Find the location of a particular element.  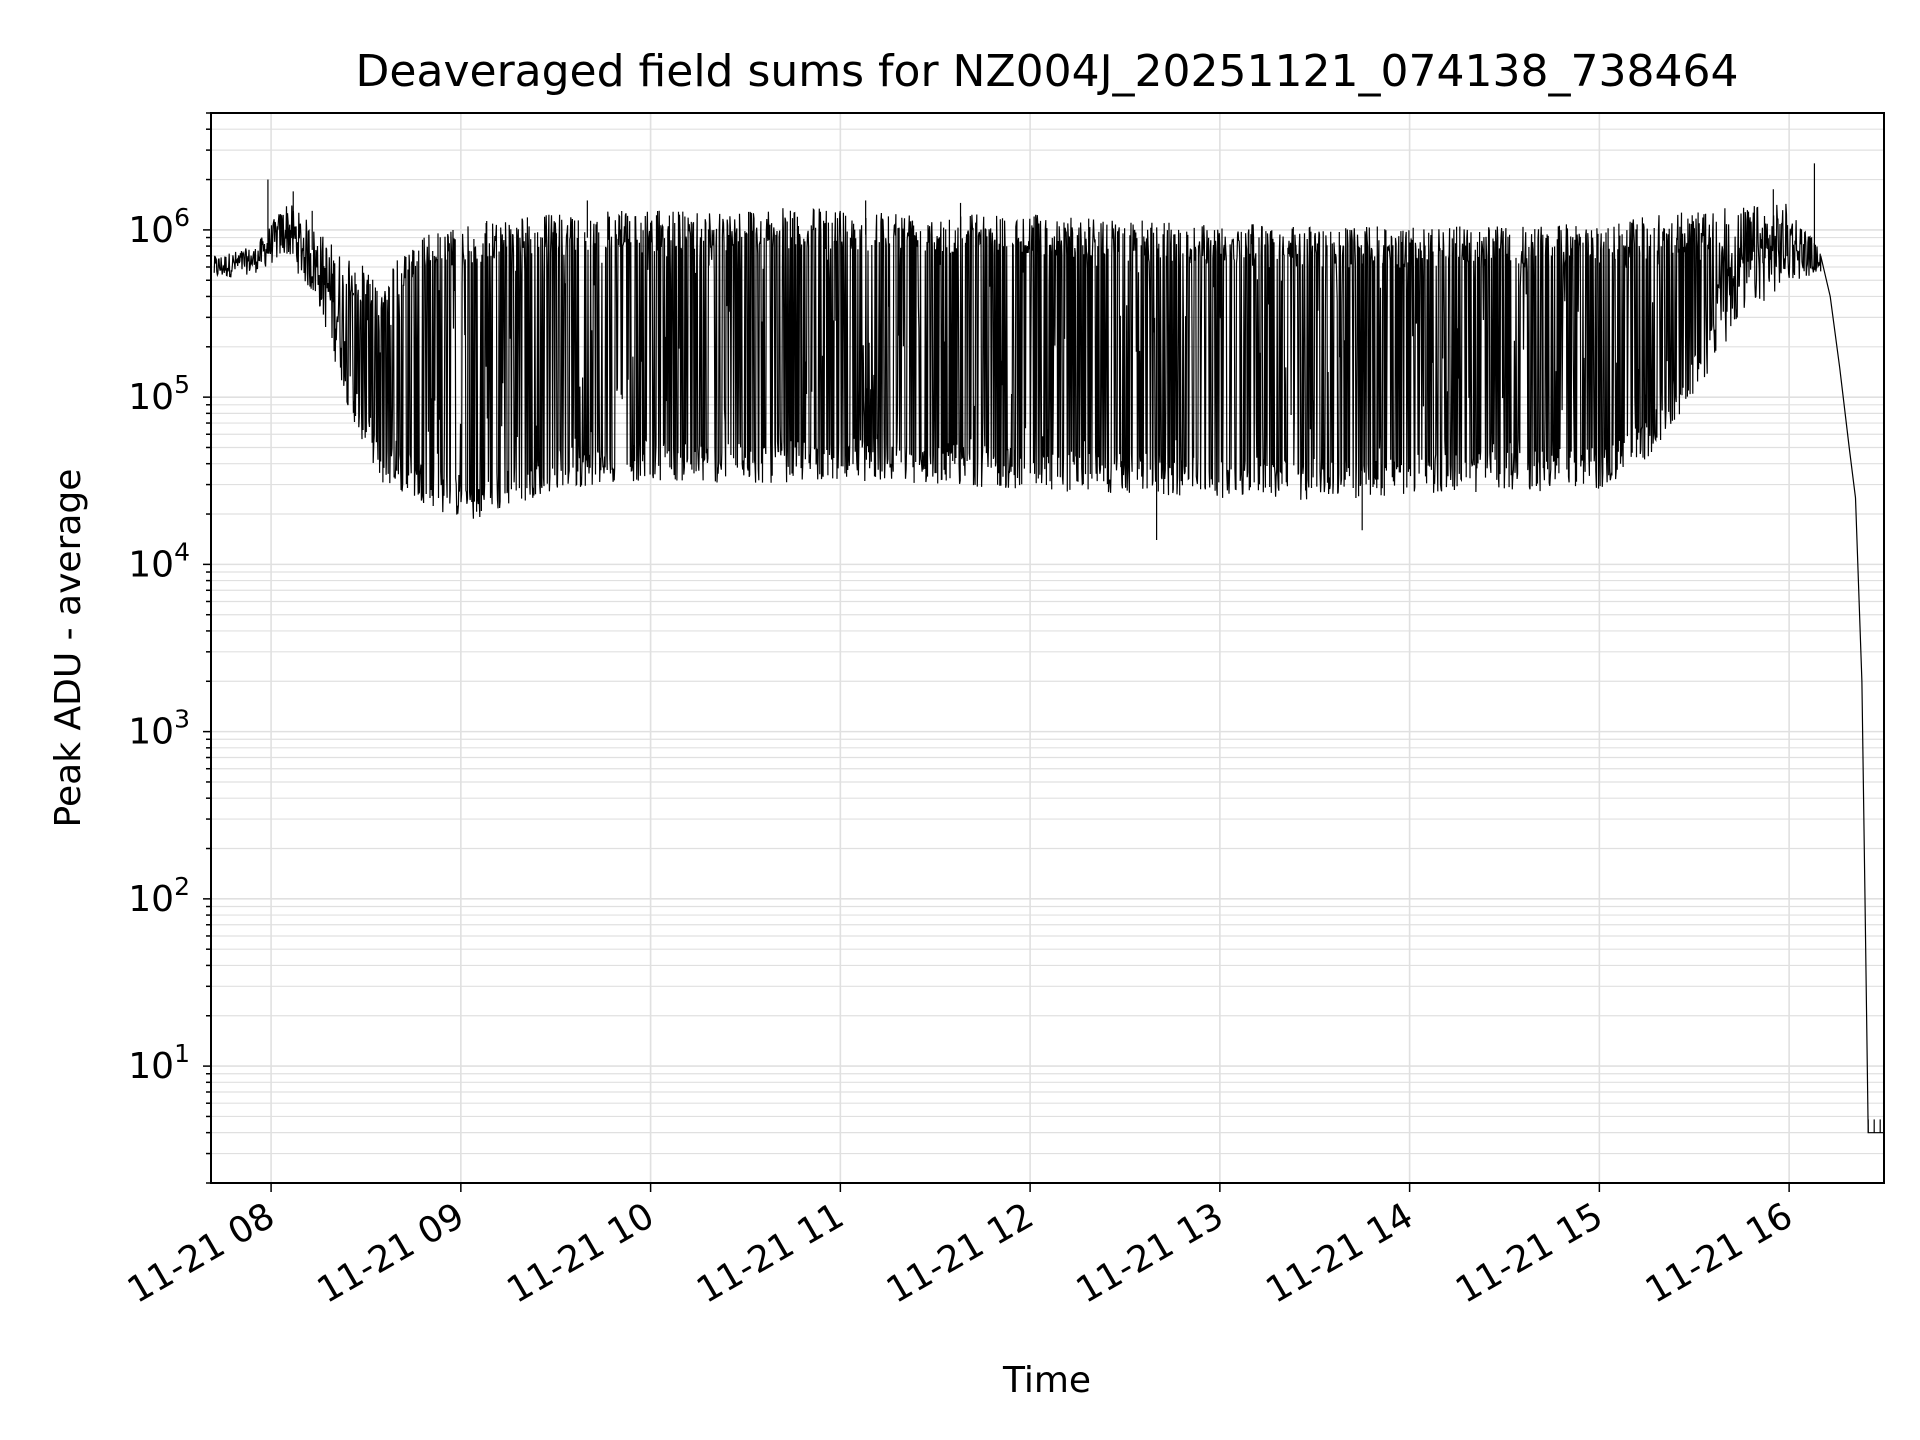

y-tick-label: 10⁵ is located at coordinates (159, 394).